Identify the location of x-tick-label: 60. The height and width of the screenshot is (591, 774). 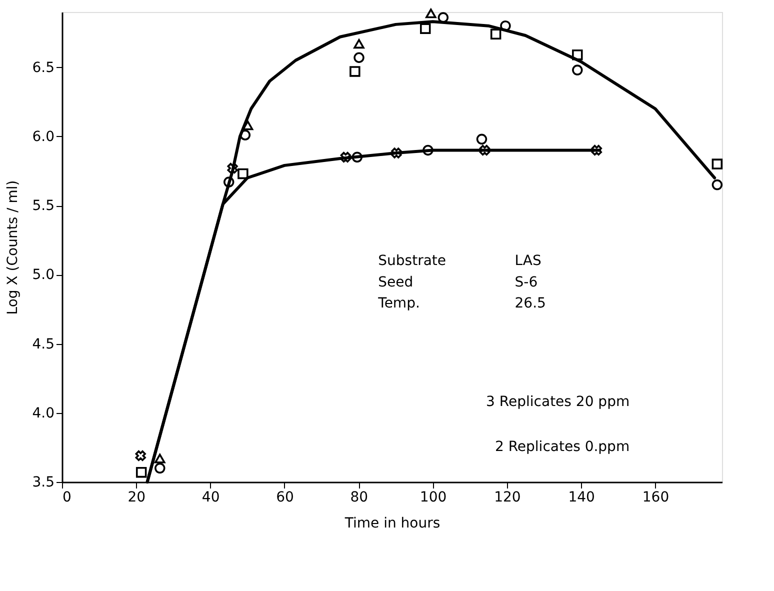
(285, 498).